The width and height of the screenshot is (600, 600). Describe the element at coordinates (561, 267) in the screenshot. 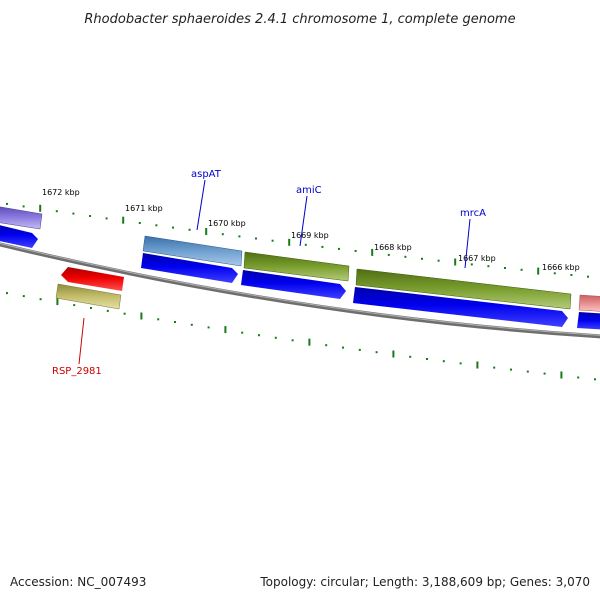

I see `ruler-label: 1666 kbp` at that location.